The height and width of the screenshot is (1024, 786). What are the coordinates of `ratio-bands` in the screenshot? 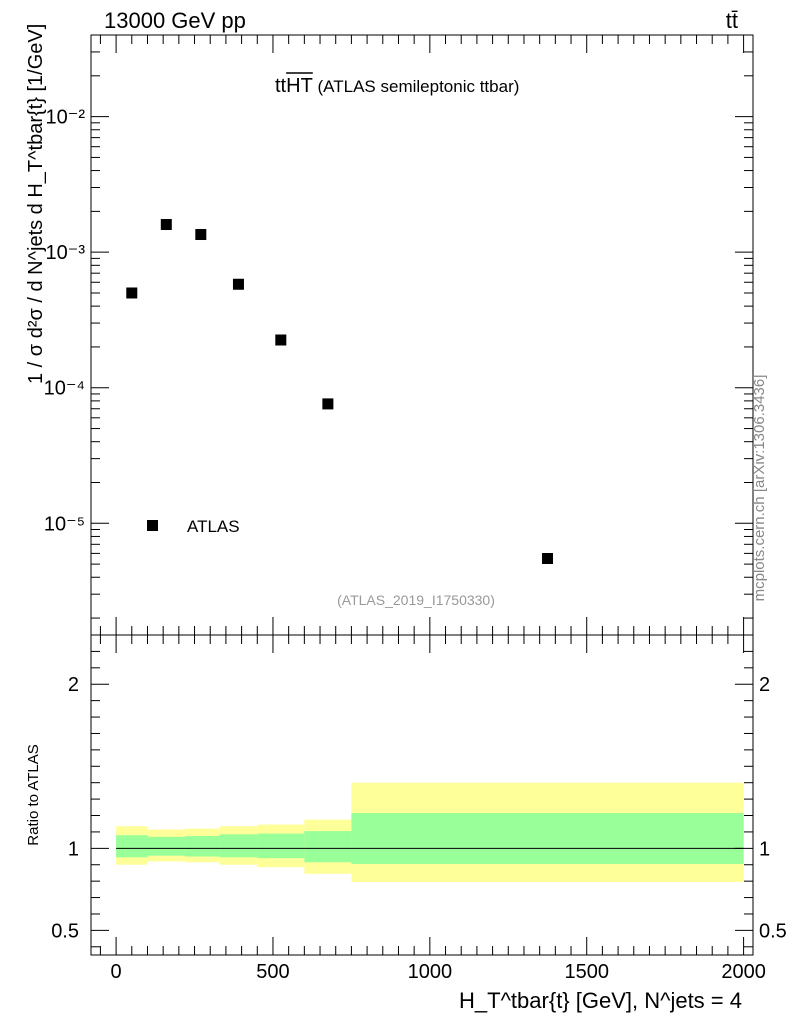 It's located at (430, 832).